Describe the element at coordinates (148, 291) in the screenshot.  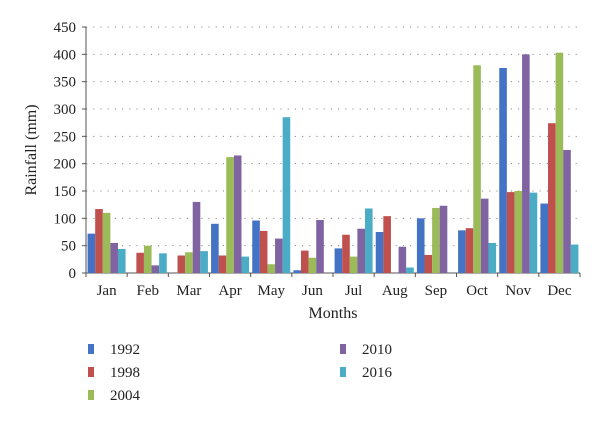
I see `x-tick-label: Feb` at that location.